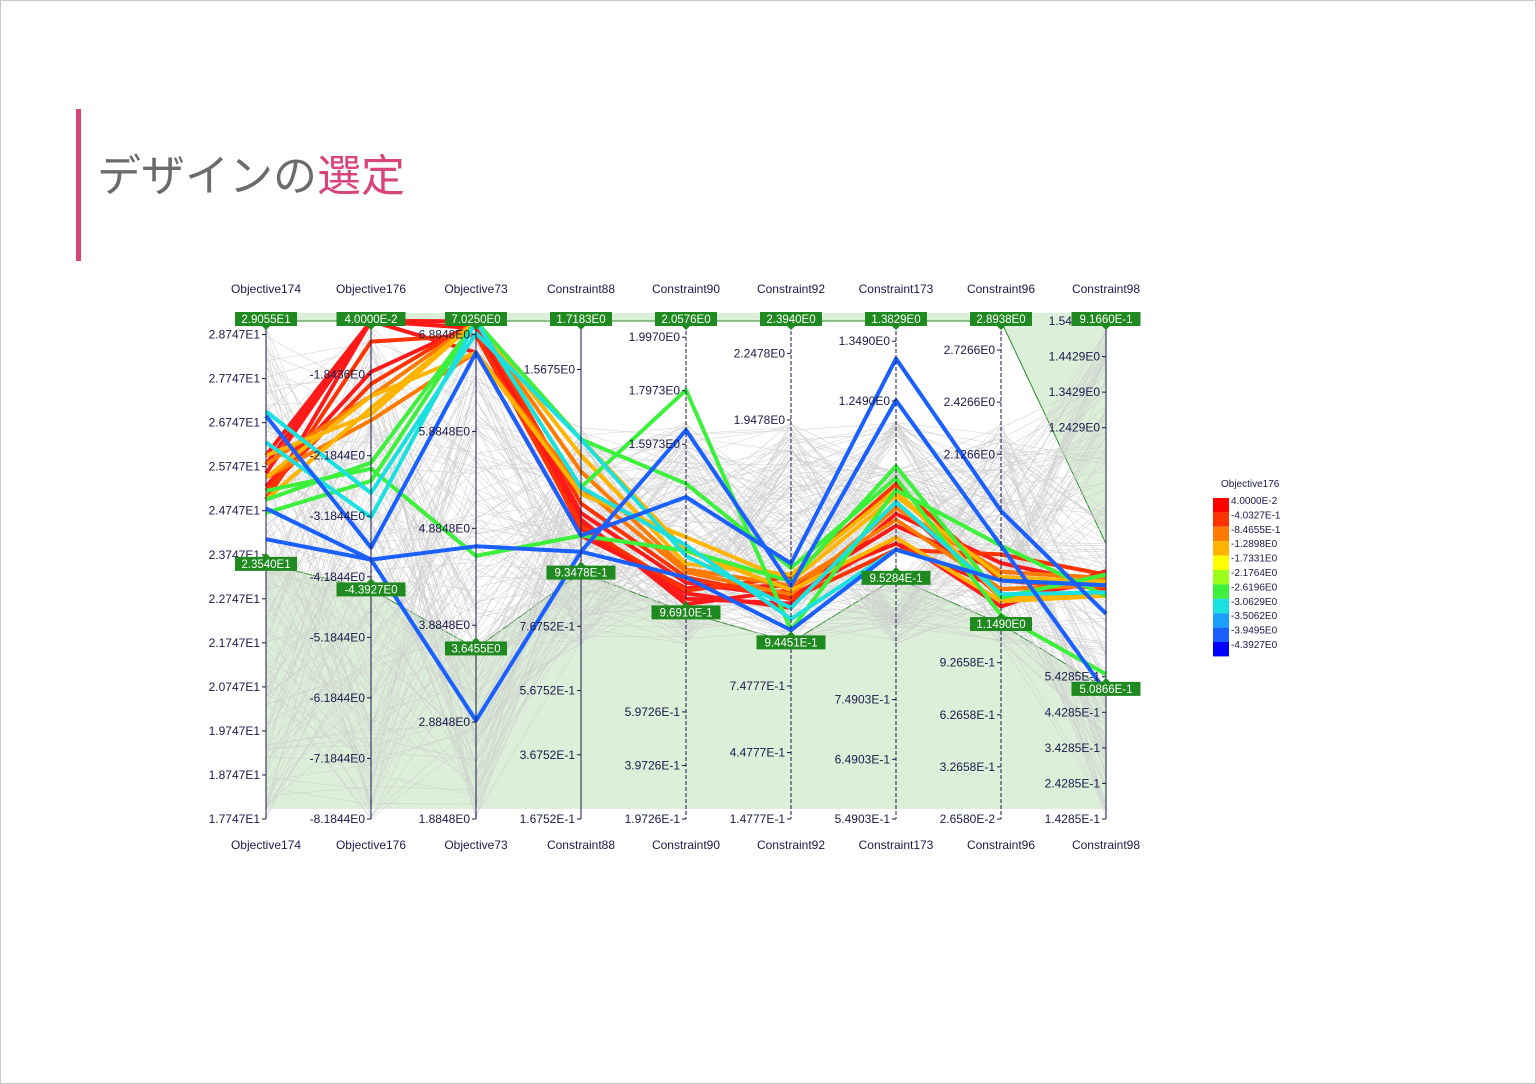 This screenshot has width=1536, height=1084. I want to click on page-title: デザインの選定, so click(251, 177).